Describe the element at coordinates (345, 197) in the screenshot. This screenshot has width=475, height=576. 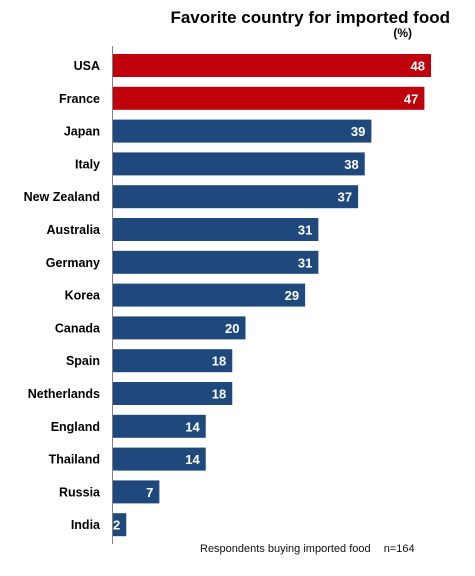
I see `value-label: 37` at that location.